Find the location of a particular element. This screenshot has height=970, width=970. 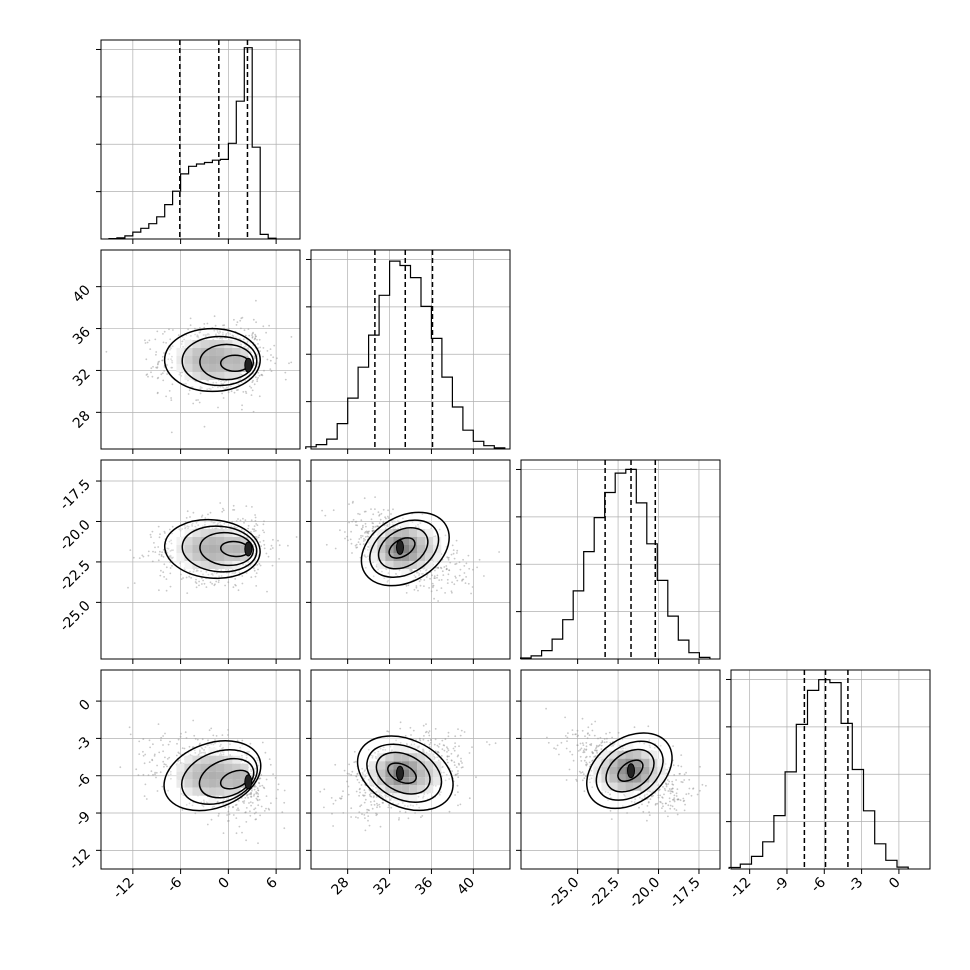

panel-p0-p2 is located at coordinates (200, 559).